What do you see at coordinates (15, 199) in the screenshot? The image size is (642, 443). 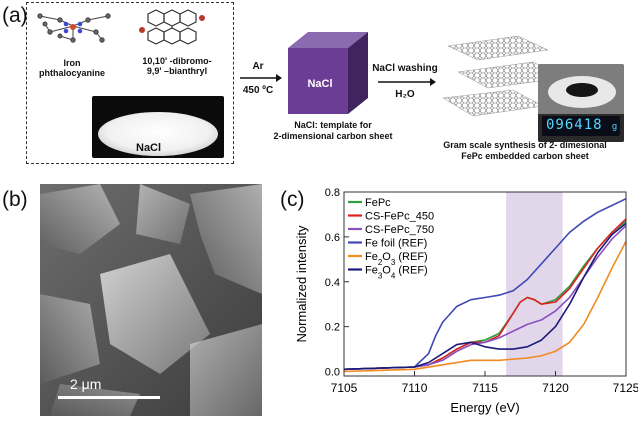 I see `panel-b-label: (b)` at bounding box center [15, 199].